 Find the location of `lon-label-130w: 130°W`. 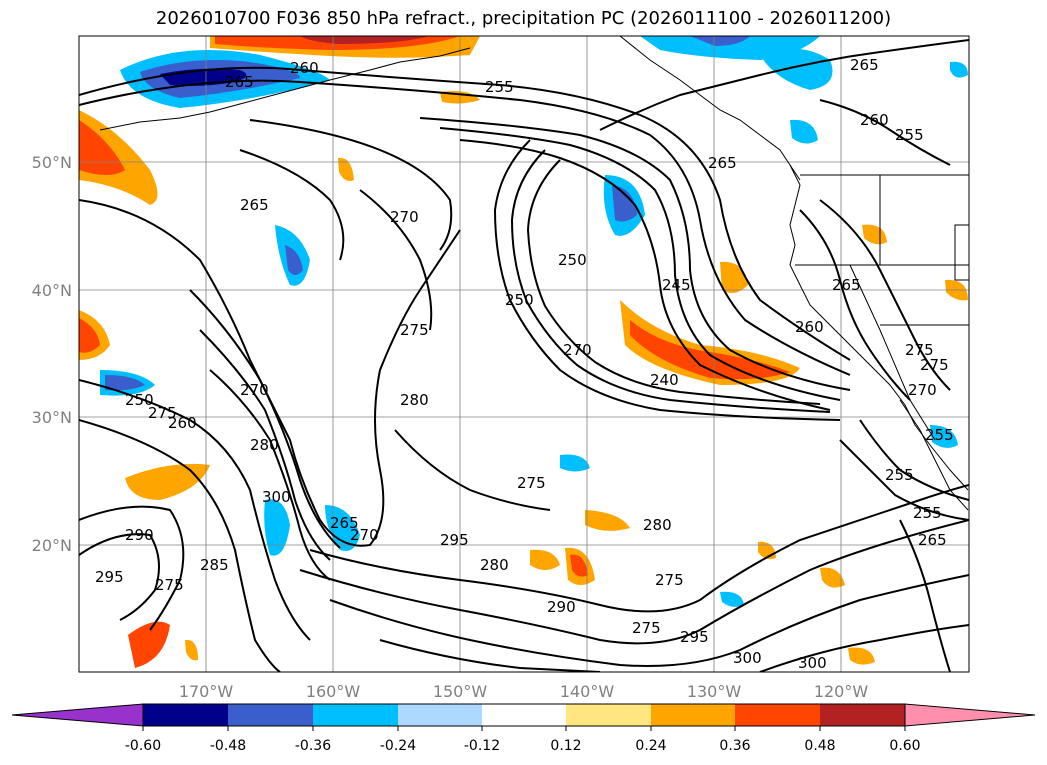

lon-label-130w: 130°W is located at coordinates (714, 691).